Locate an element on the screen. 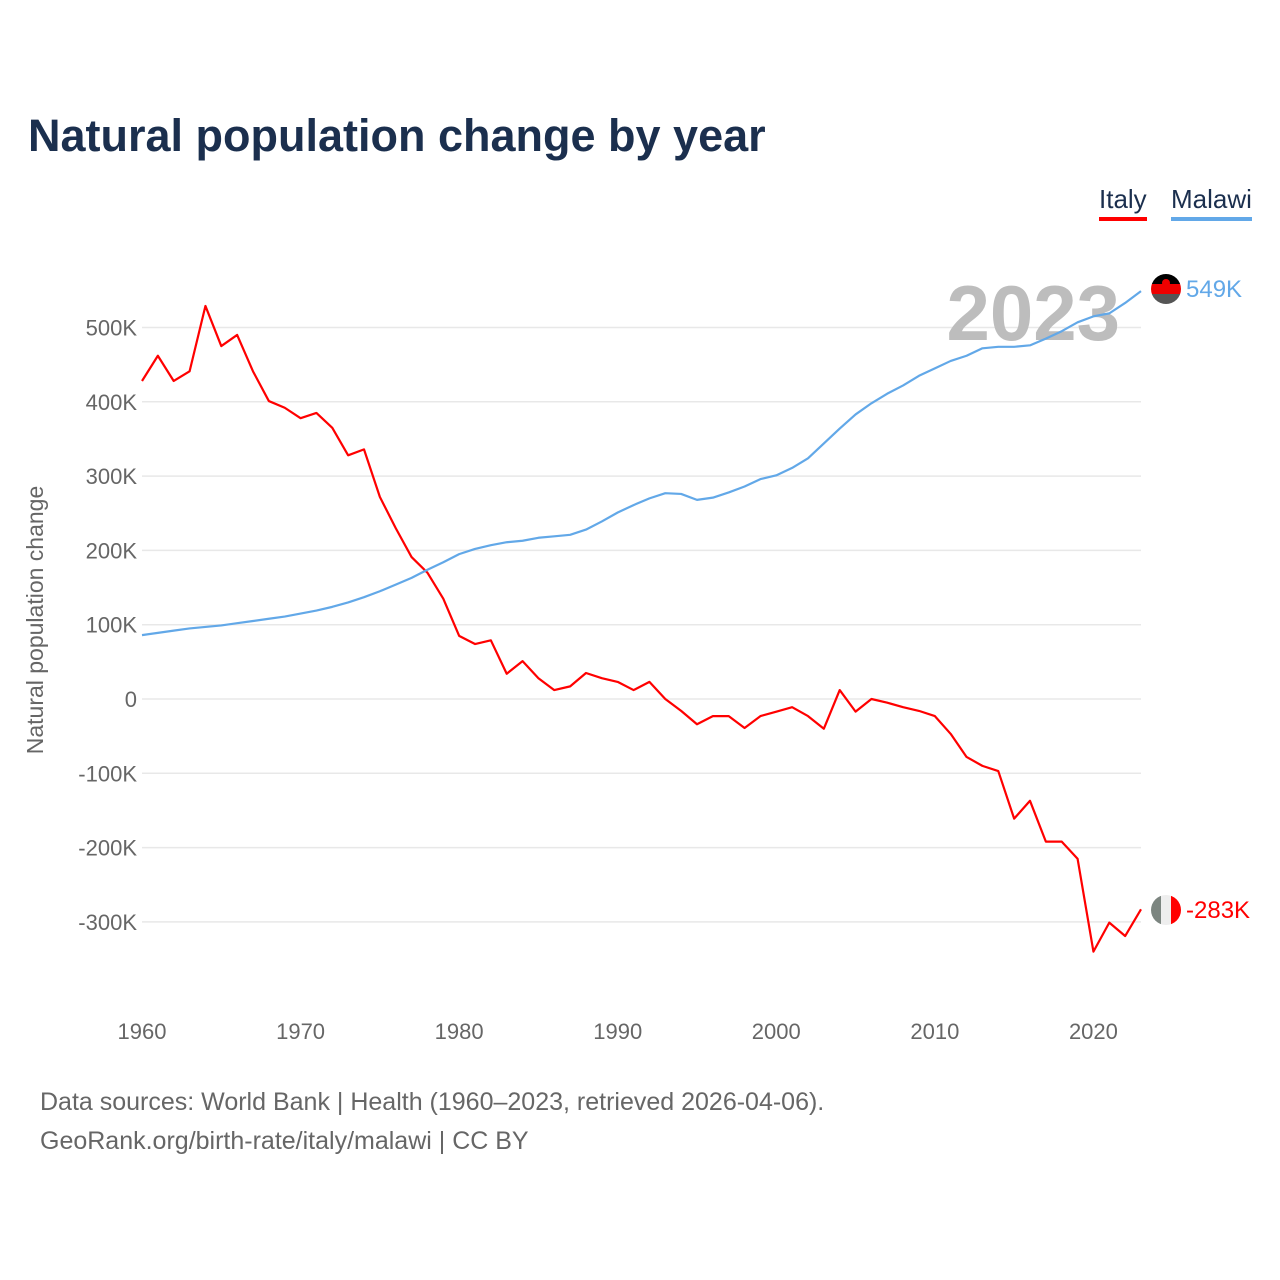 This screenshot has width=1280, height=1280. italy-flag-icon is located at coordinates (1166, 910).